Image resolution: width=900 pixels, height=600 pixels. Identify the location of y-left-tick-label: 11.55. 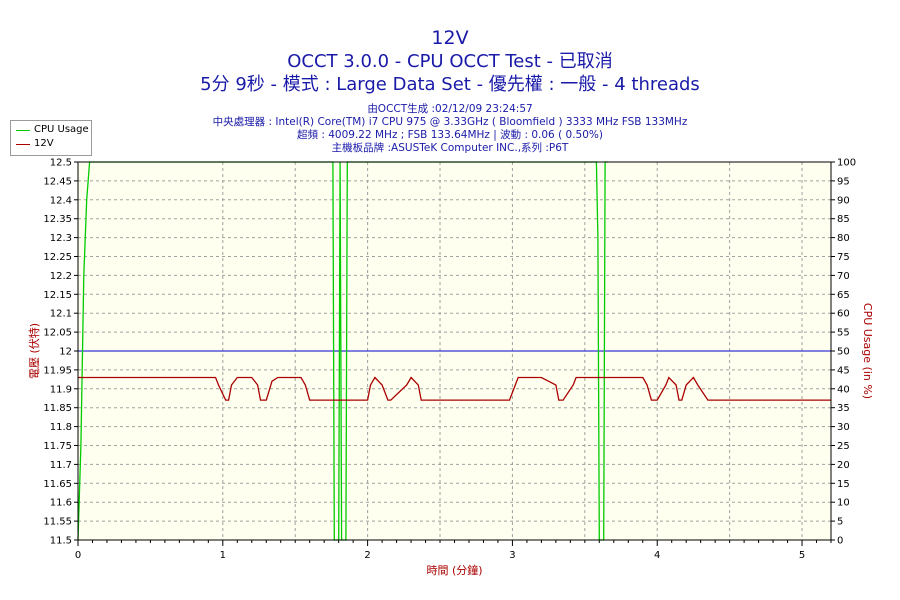
(57, 522).